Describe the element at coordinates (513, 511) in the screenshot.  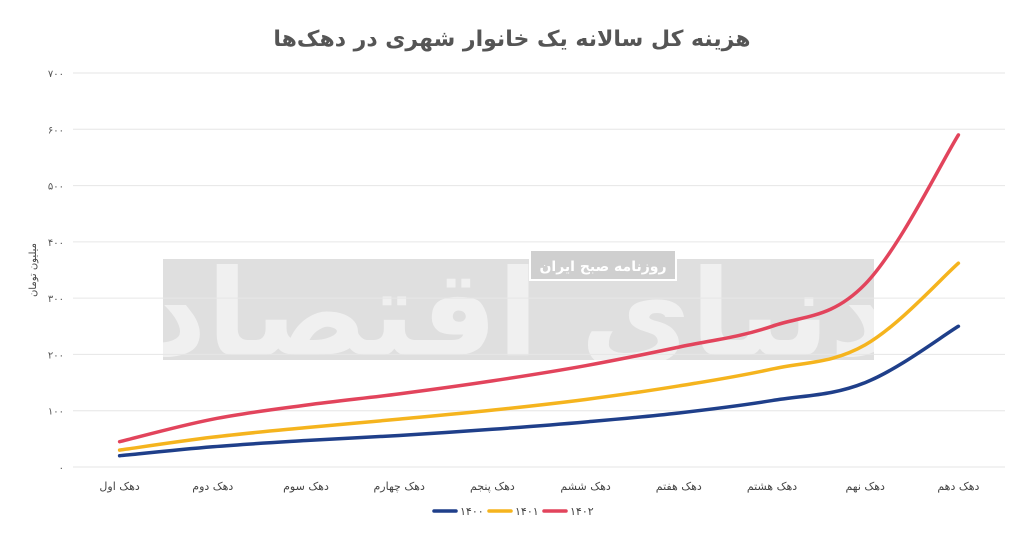
I see `legend: ۱۴۰۰ ۱۴۰۱ ۱۴۰۲` at that location.